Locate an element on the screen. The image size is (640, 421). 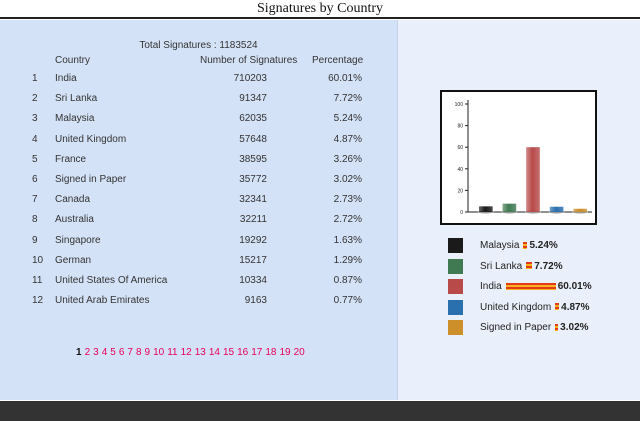
table-row: 8 Australia 32211 2.72% is located at coordinates (198, 221).